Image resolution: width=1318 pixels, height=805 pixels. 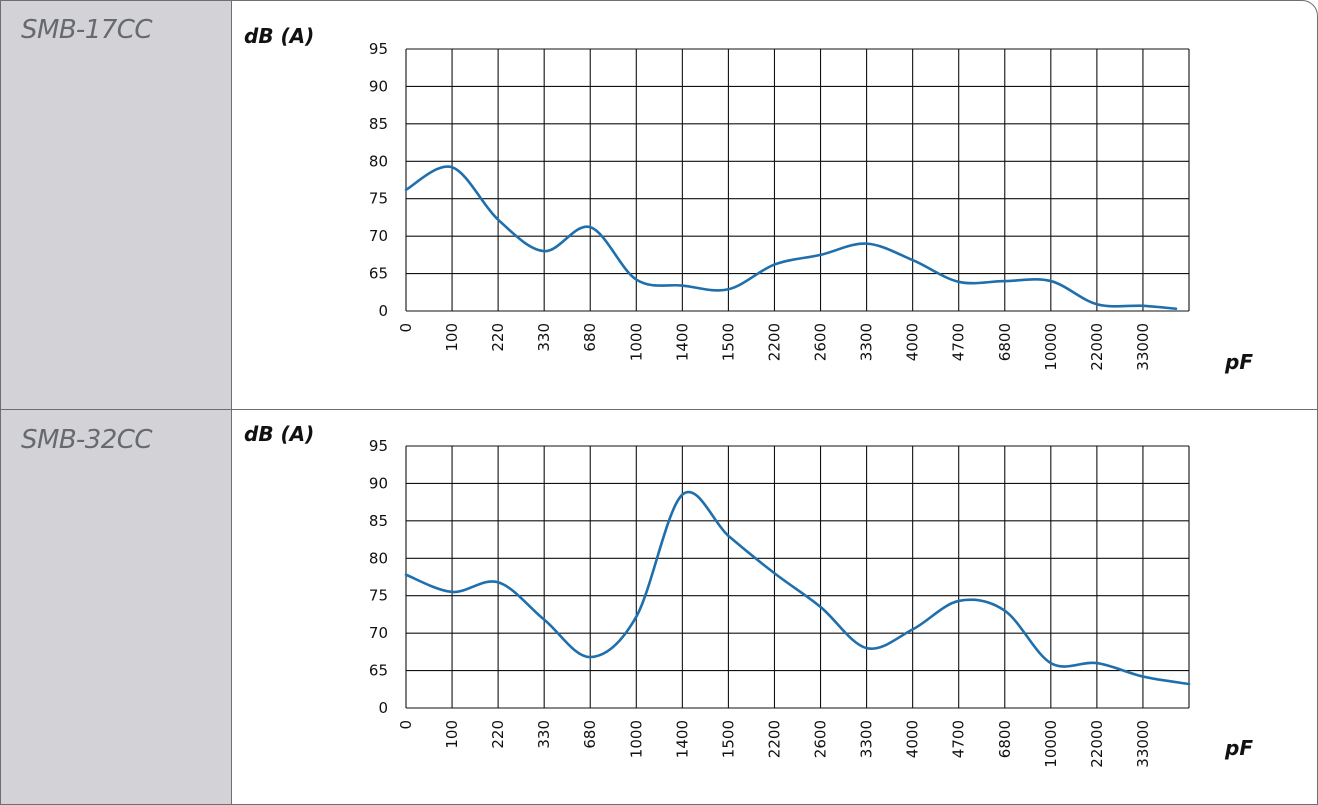 What do you see at coordinates (659, 409) in the screenshot?
I see `row-divider` at bounding box center [659, 409].